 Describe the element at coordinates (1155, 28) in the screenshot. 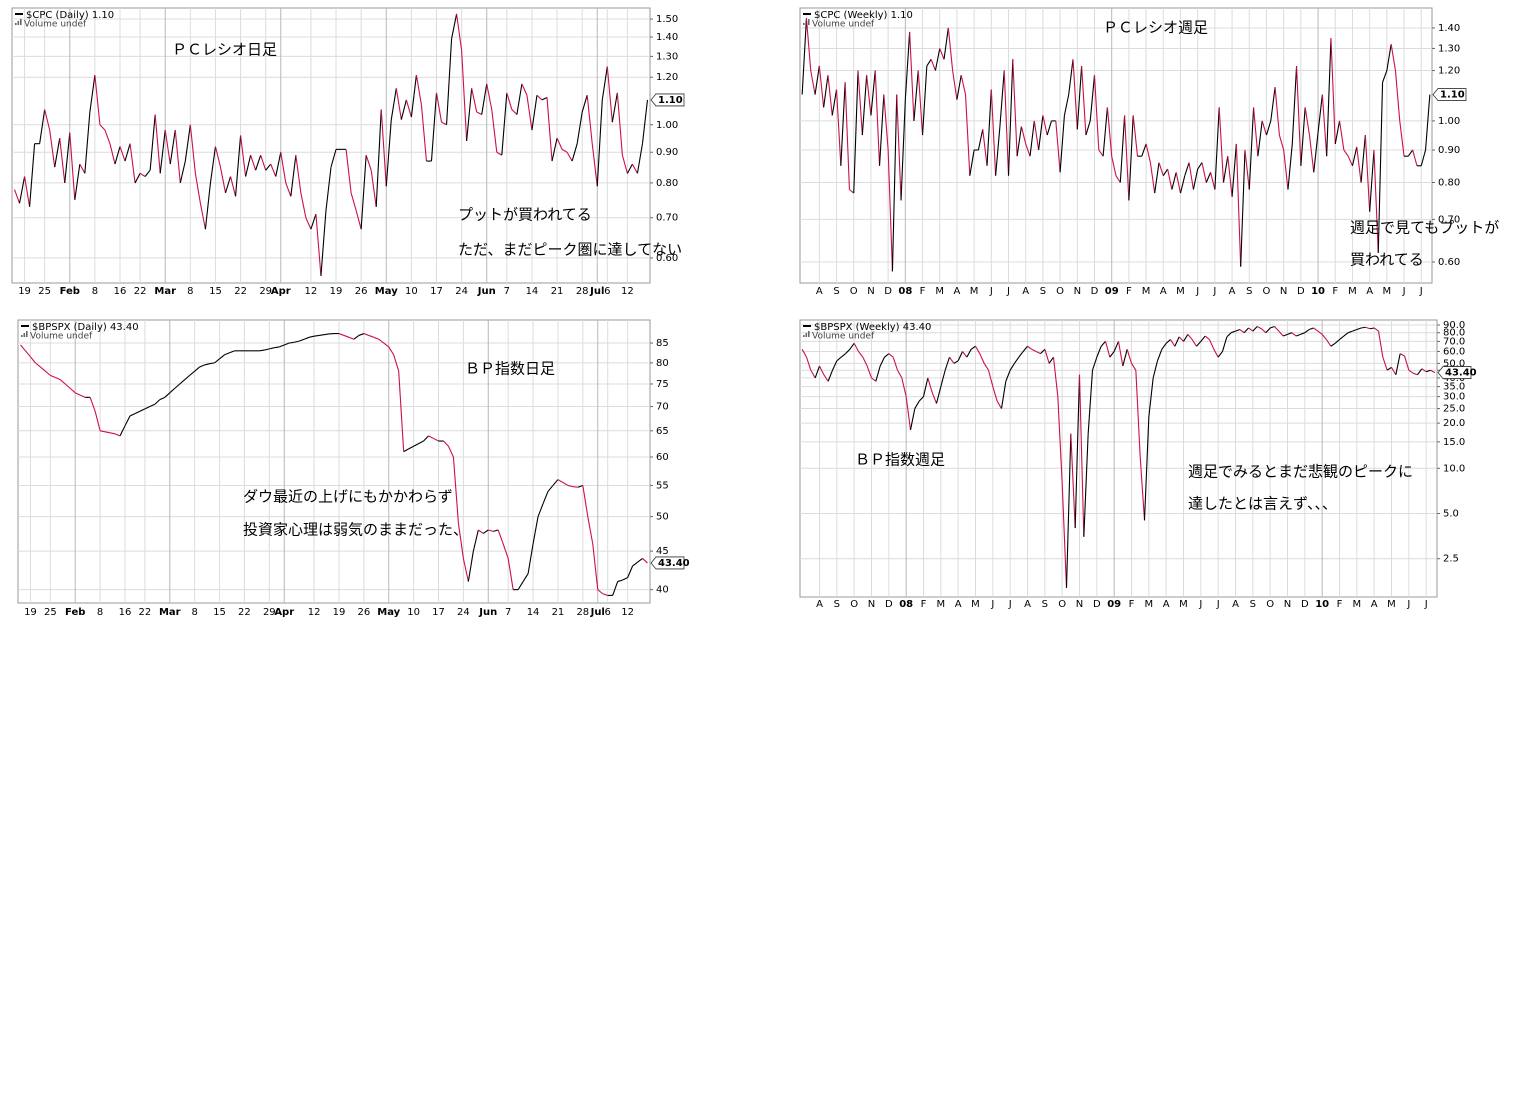

I see `annotation: ＰＣレシオ週足` at that location.